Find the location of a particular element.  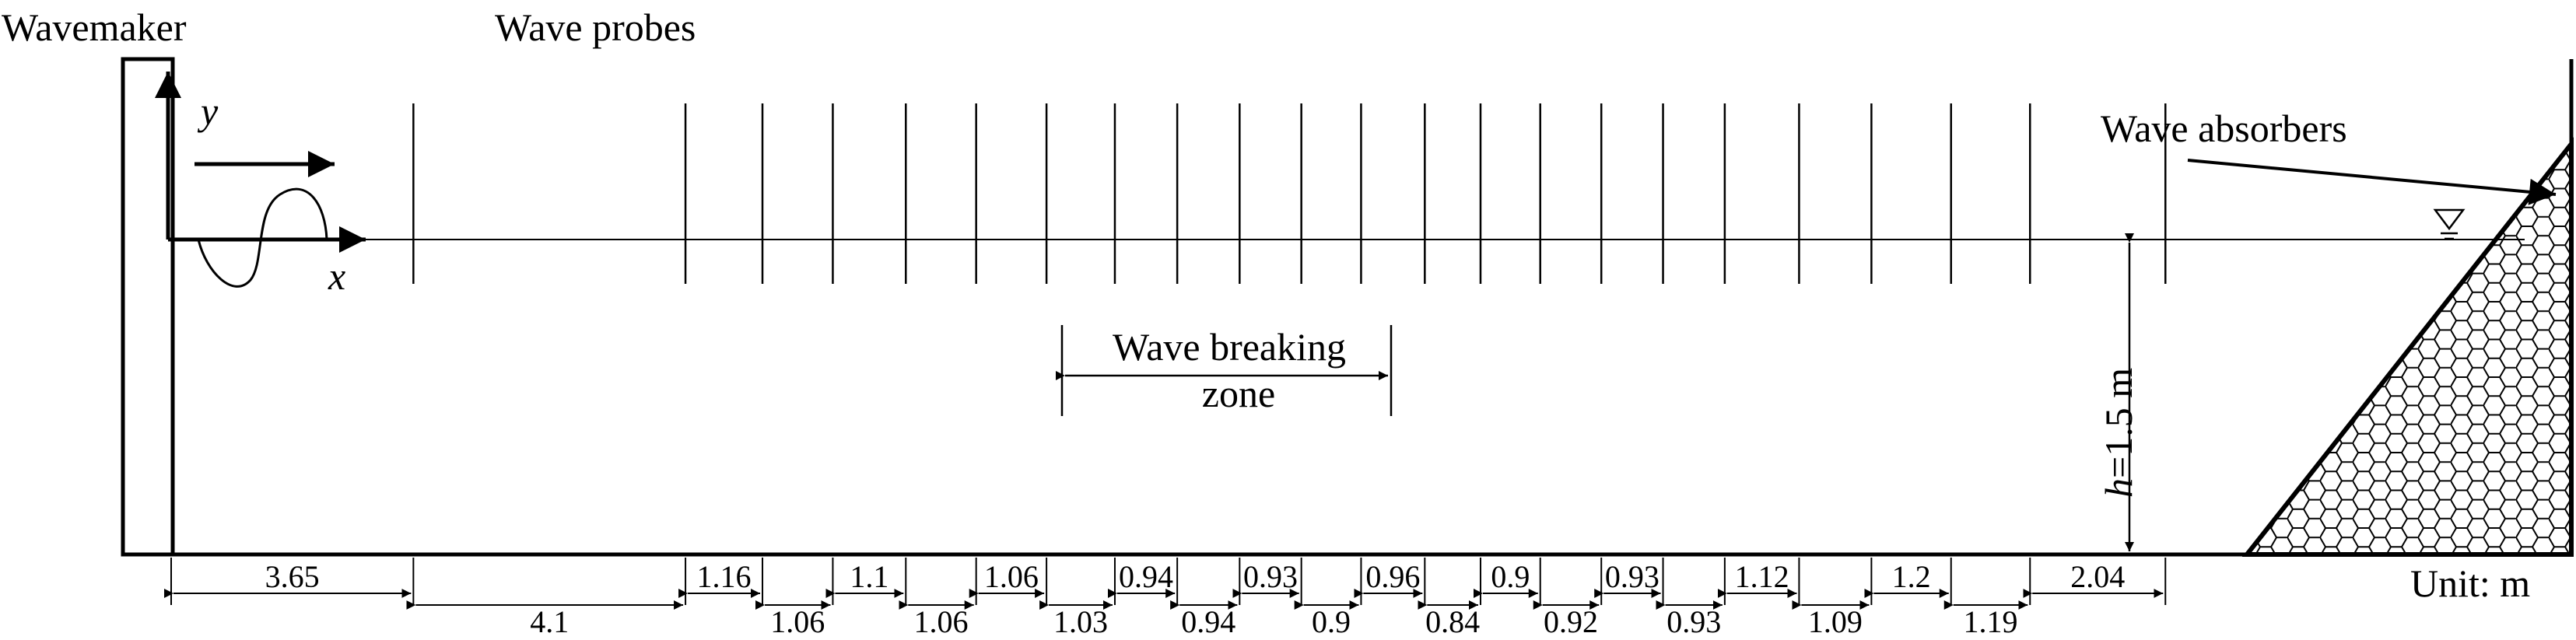

spacing-label: 1.1 is located at coordinates (869, 576).